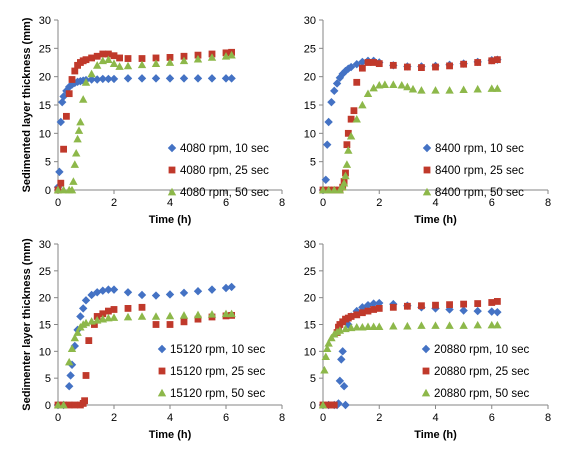 The width and height of the screenshot is (580, 453). I want to click on y-tick-label: 0, so click(48, 191).